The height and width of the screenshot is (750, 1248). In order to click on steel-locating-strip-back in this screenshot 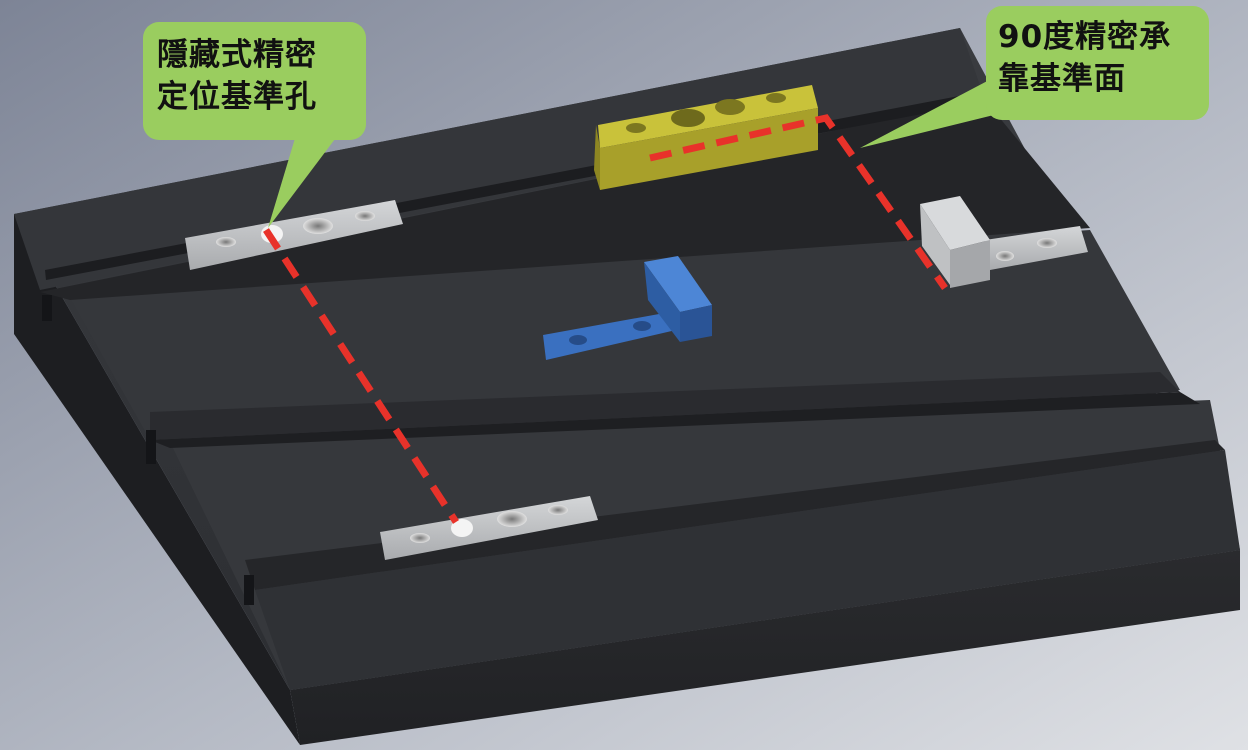, I will do `click(294, 235)`.